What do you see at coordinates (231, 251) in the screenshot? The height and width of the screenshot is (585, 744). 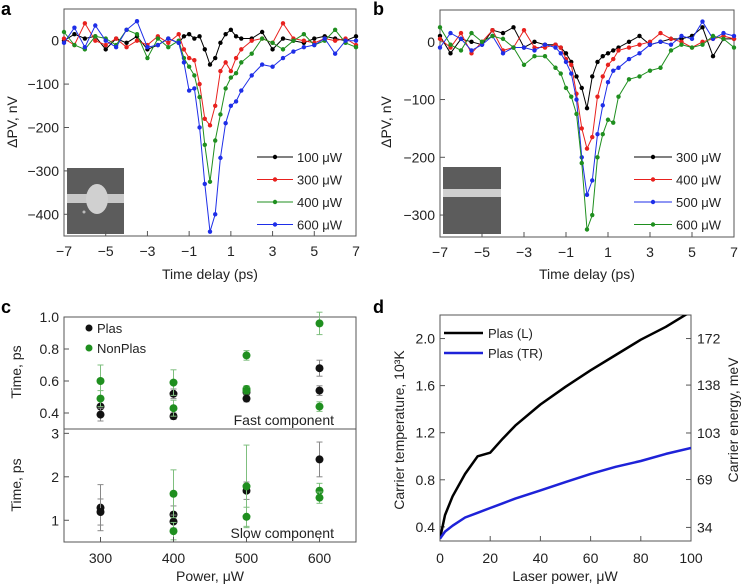 I see `panel-a-x-tick-label: 1` at bounding box center [231, 251].